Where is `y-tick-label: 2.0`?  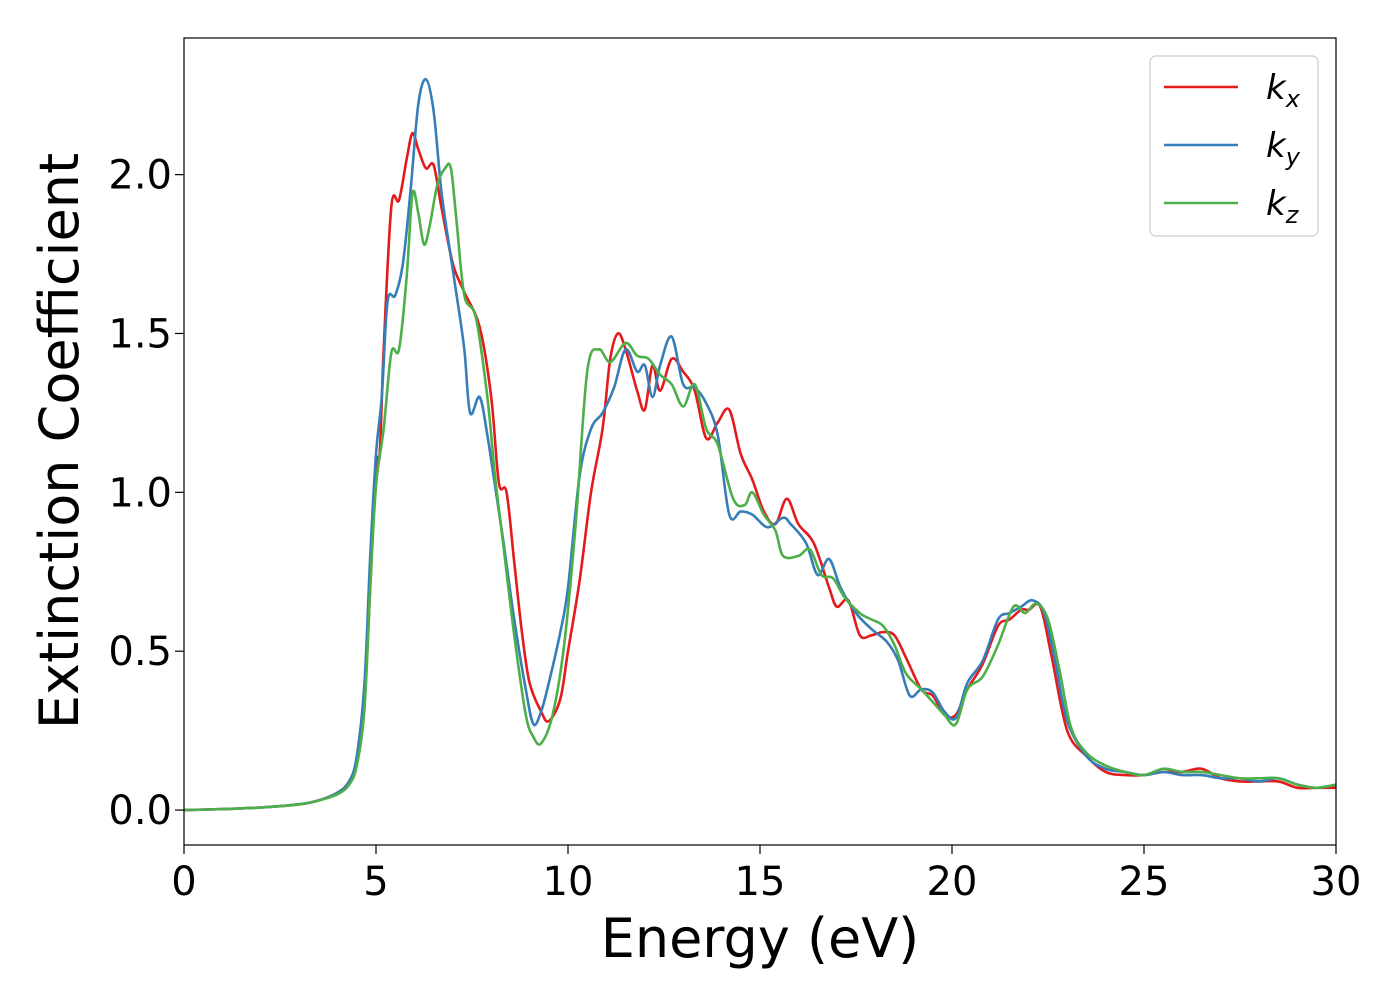 y-tick-label: 2.0 is located at coordinates (140, 176).